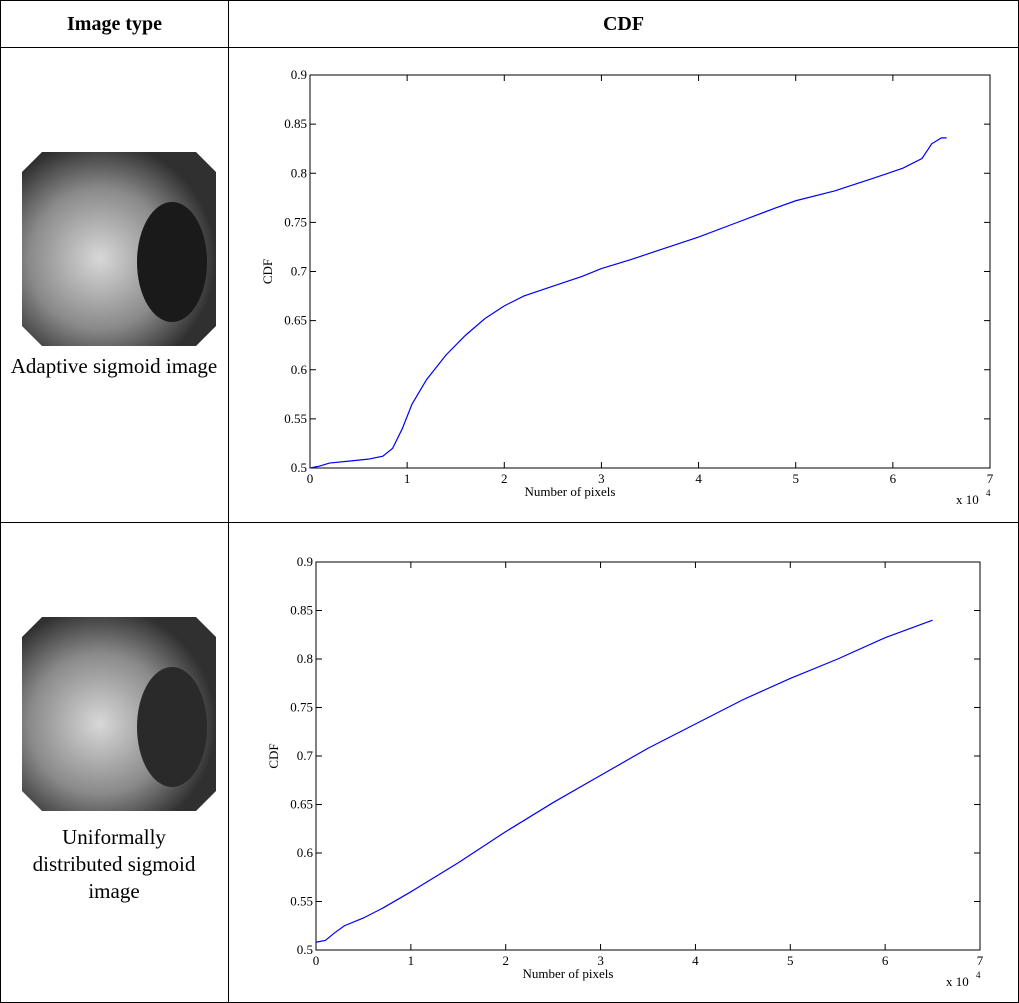  I want to click on header-cell: CDF, so click(623, 24).